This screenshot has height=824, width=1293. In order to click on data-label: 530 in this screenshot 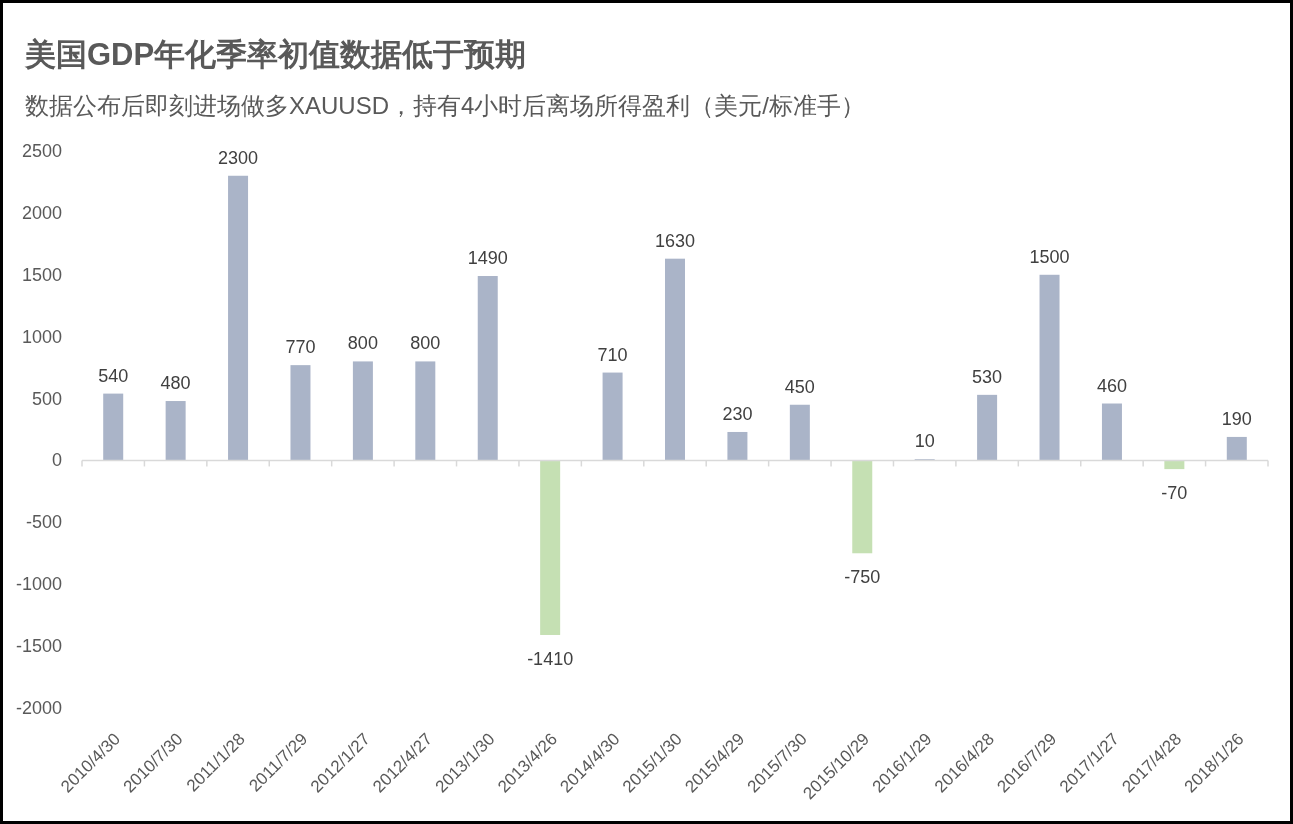, I will do `click(987, 376)`.